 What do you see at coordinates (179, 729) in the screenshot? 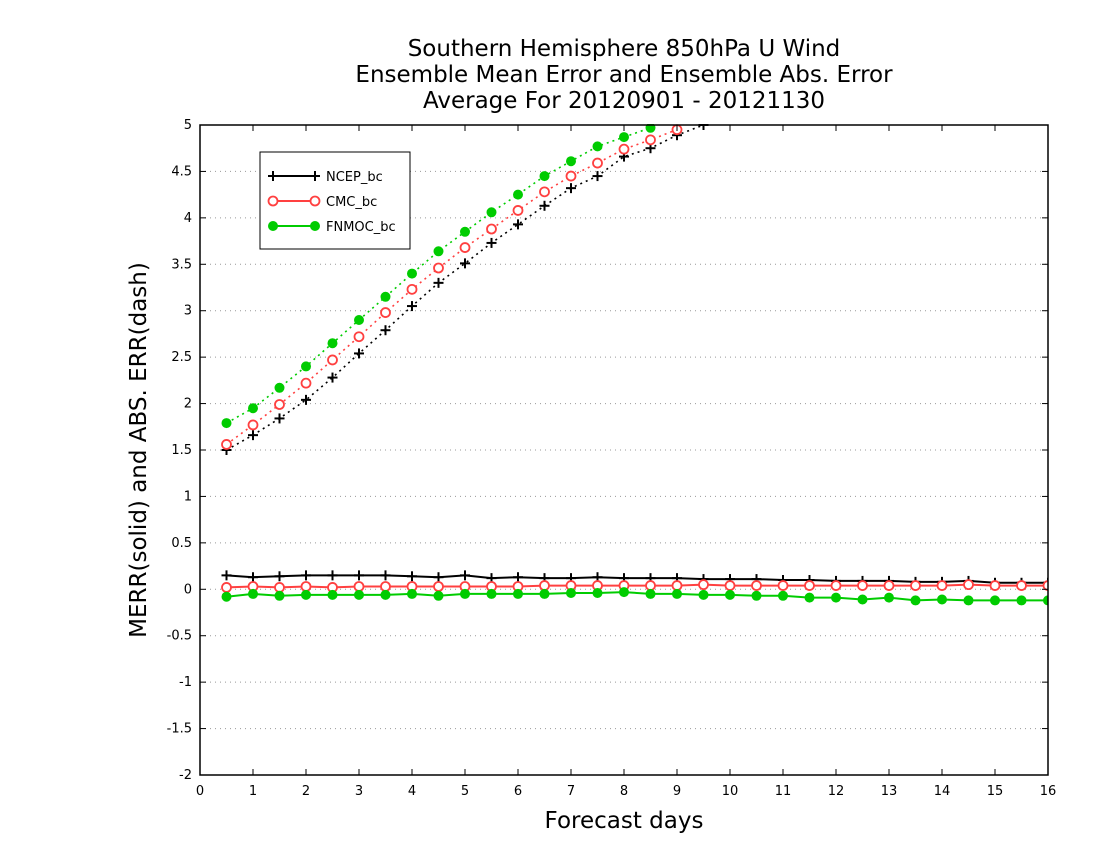
I see `y-tick-label: -1.5` at bounding box center [179, 729].